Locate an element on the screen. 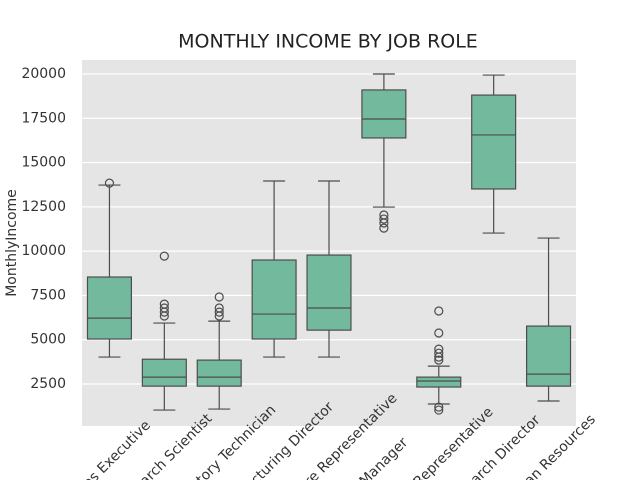 The image size is (640, 480). y-tick-label: 15000 is located at coordinates (43, 163).